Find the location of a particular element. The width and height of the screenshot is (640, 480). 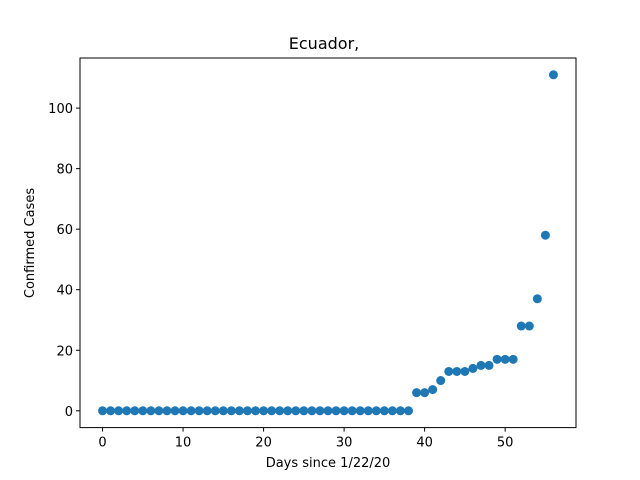

y-tick-label: 40 is located at coordinates (64, 291).